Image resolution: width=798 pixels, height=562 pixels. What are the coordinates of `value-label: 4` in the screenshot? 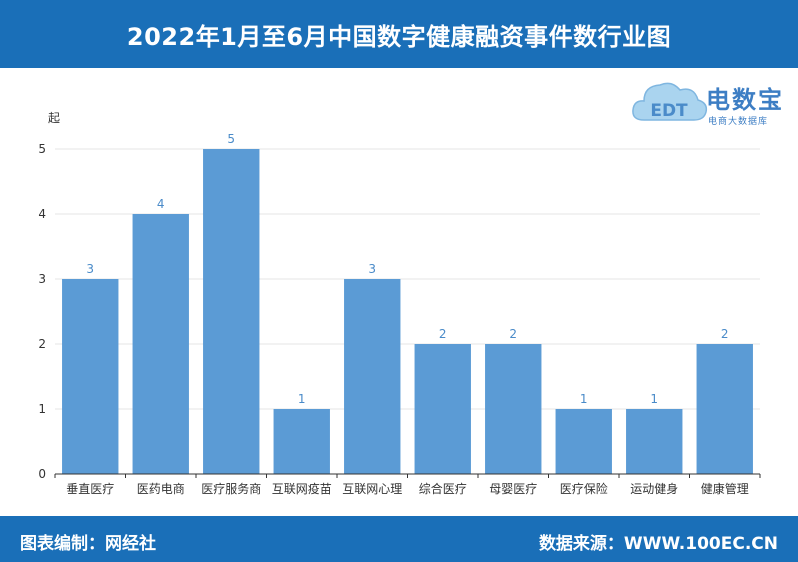 It's located at (161, 204).